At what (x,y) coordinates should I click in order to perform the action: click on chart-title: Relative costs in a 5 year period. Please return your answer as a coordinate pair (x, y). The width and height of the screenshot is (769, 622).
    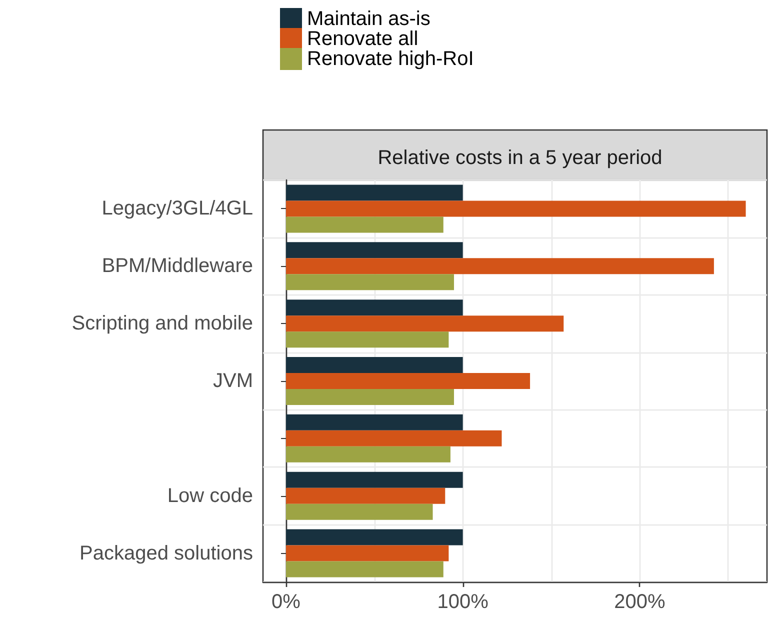
    Looking at the image, I should click on (520, 158).